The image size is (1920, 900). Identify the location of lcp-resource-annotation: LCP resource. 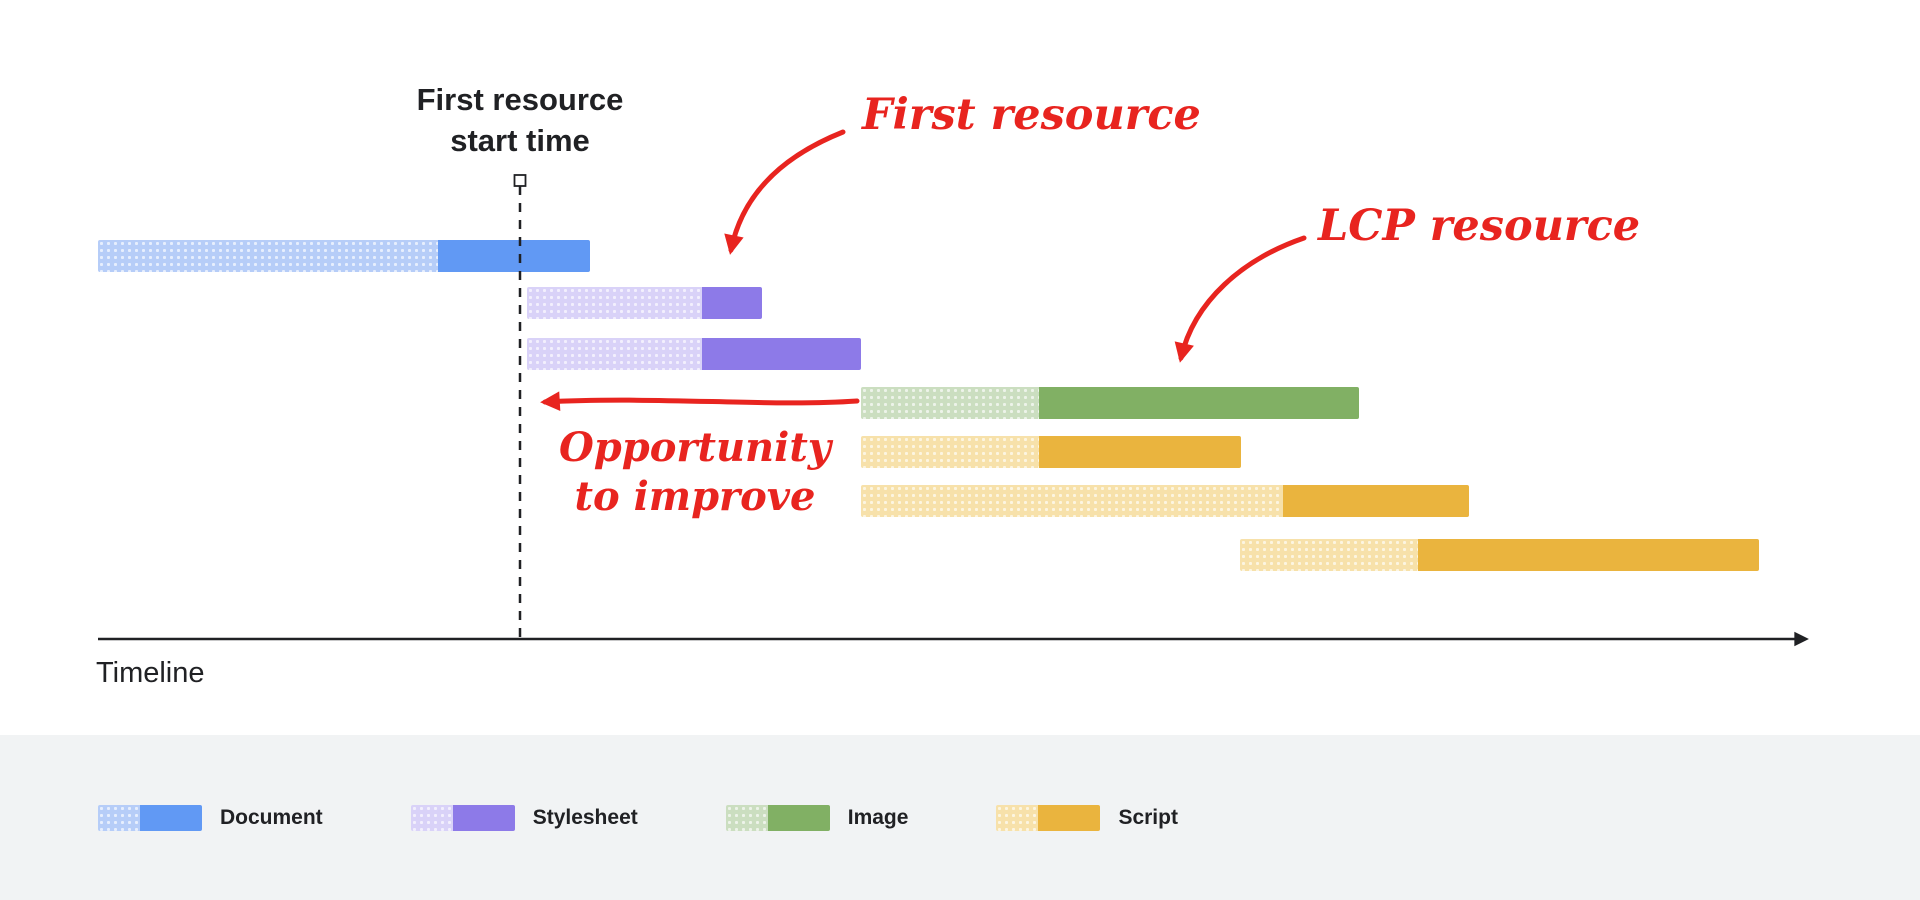
(1479, 226).